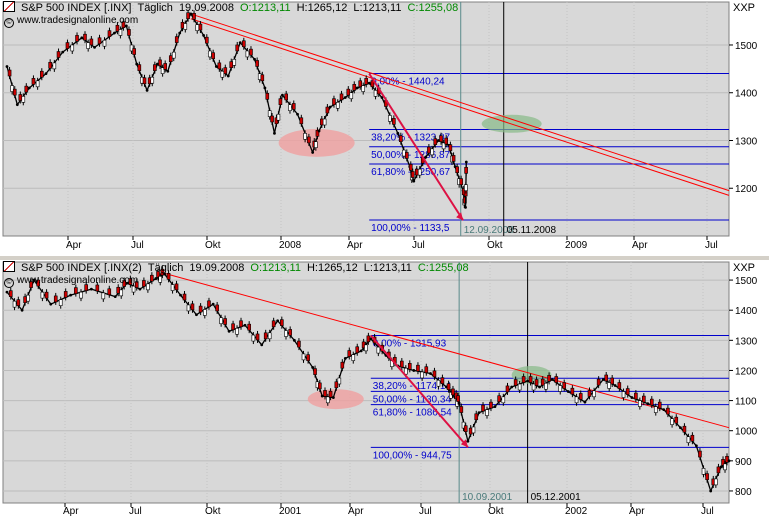 This screenshot has width=769, height=520. What do you see at coordinates (155, 8) in the screenshot?
I see `chart-interval: Täglich` at bounding box center [155, 8].